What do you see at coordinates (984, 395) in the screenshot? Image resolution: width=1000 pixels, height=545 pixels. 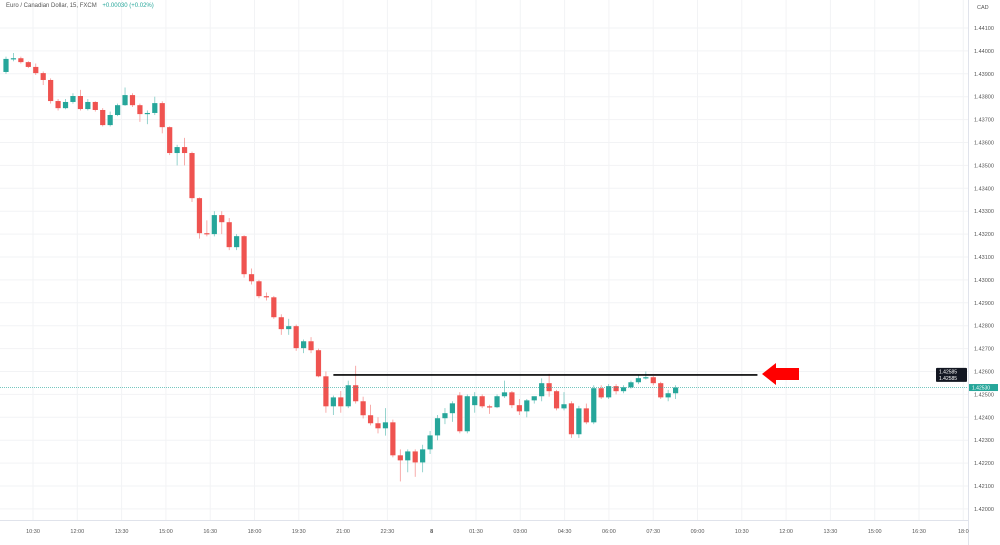 I see `price-tick-label: 1.42500` at bounding box center [984, 395].